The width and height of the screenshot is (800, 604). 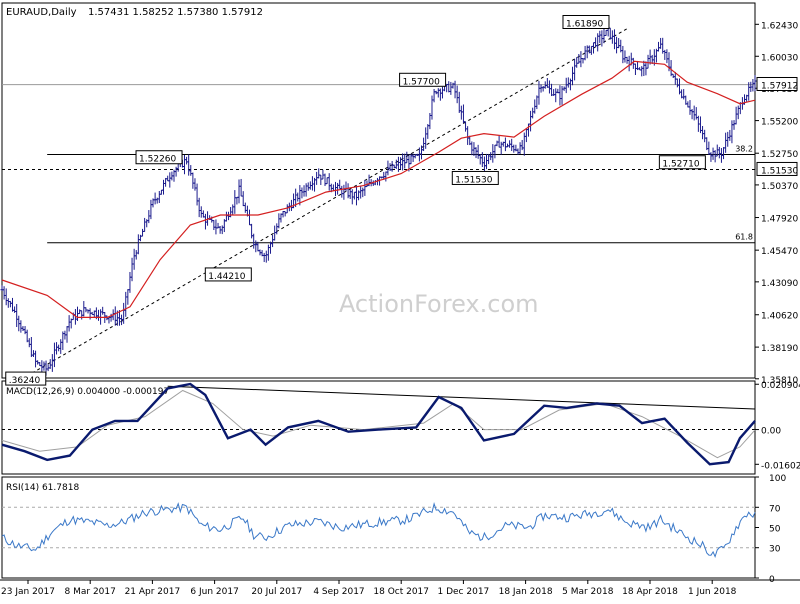 I want to click on support-price-label: 1.51530, so click(x=779, y=171).